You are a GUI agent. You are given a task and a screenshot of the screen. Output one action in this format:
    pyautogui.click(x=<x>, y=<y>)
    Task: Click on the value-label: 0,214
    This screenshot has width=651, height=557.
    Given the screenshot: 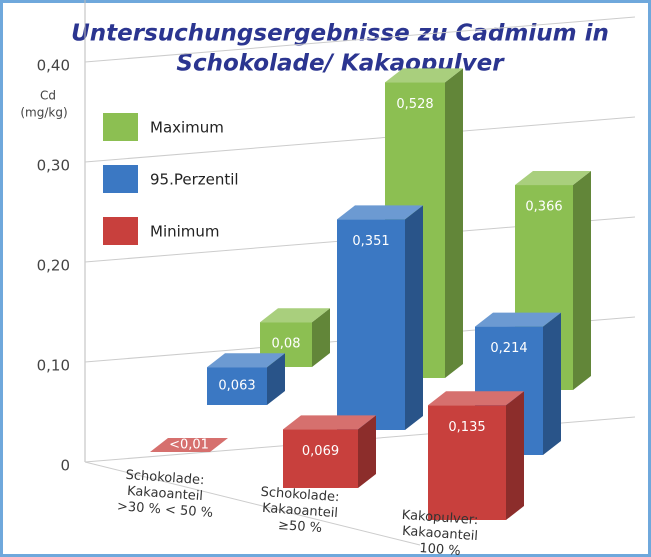 What is the action you would take?
    pyautogui.click(x=508, y=348)
    